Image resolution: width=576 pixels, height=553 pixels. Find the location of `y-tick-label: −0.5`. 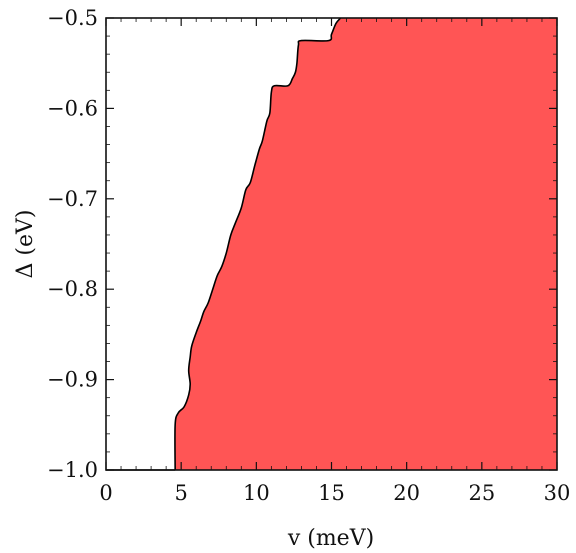

y-tick-label: −0.5 is located at coordinates (72, 18).